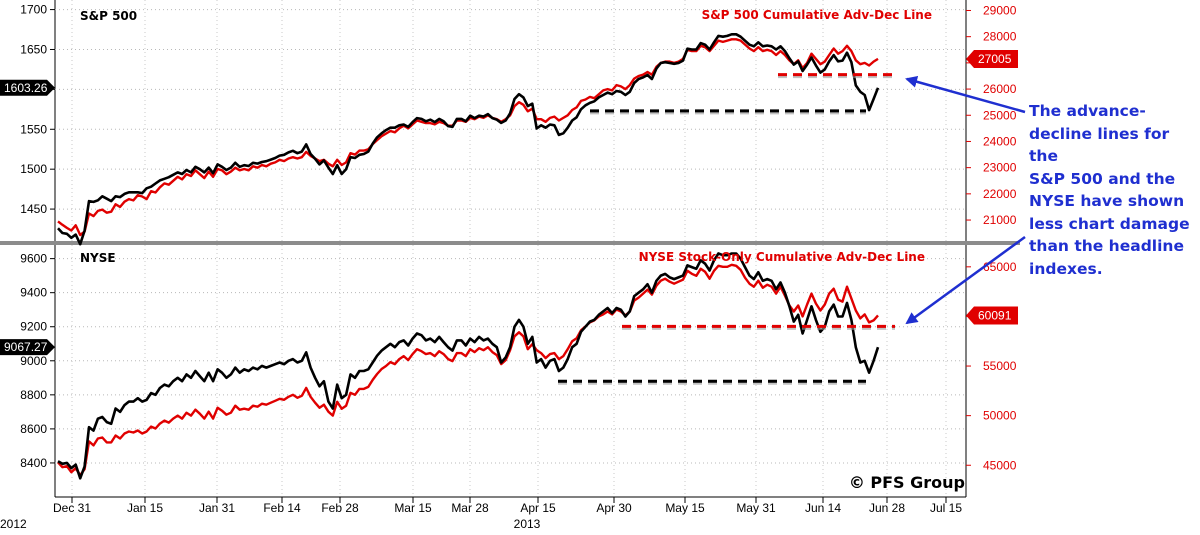  I want to click on x-tick-label: Feb 14, so click(282, 508).